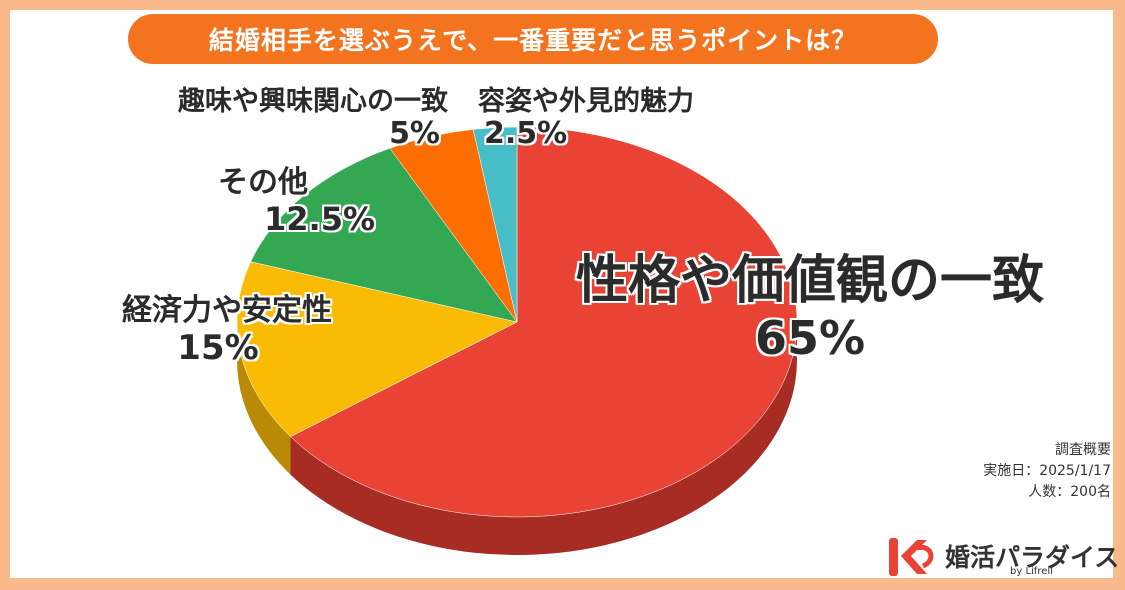 Image resolution: width=1125 pixels, height=590 pixels. I want to click on survey-date: 実施日：2025/1/17, so click(1047, 471).